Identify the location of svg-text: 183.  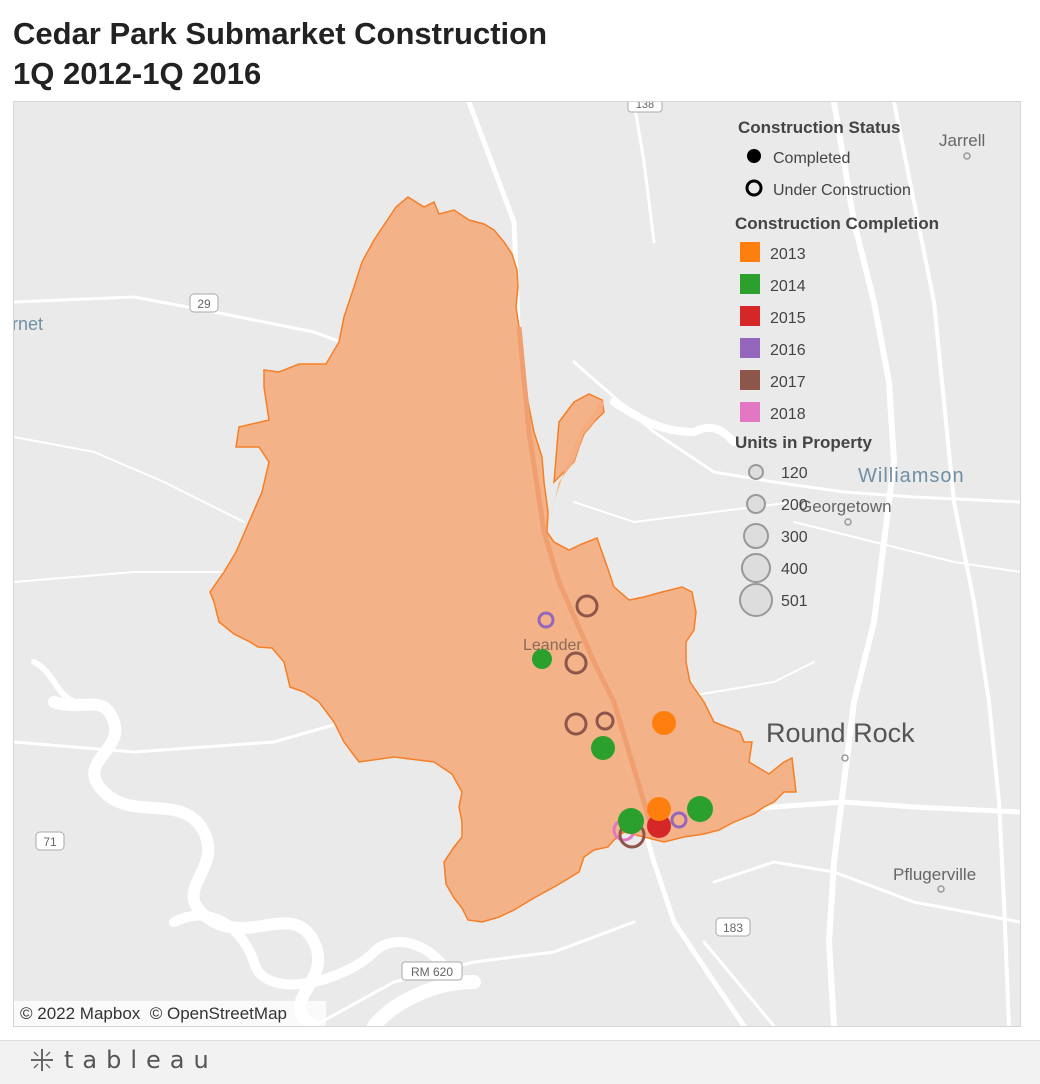
(733, 928).